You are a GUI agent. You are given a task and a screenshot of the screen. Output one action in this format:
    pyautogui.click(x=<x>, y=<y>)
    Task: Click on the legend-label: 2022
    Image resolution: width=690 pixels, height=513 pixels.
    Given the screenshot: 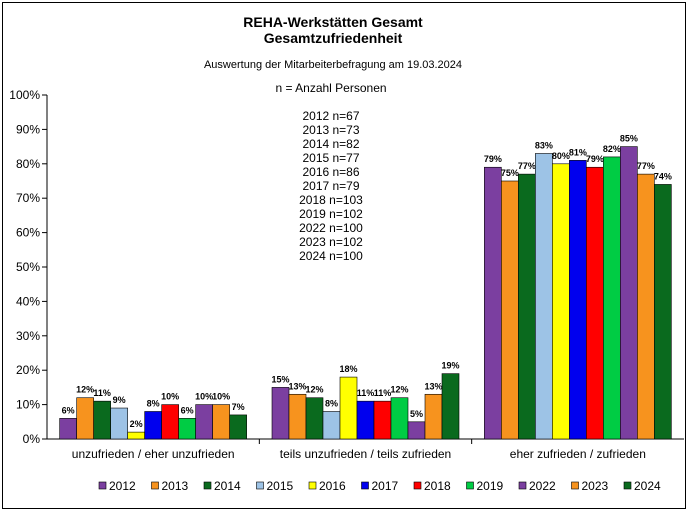 What is the action you would take?
    pyautogui.click(x=542, y=486)
    